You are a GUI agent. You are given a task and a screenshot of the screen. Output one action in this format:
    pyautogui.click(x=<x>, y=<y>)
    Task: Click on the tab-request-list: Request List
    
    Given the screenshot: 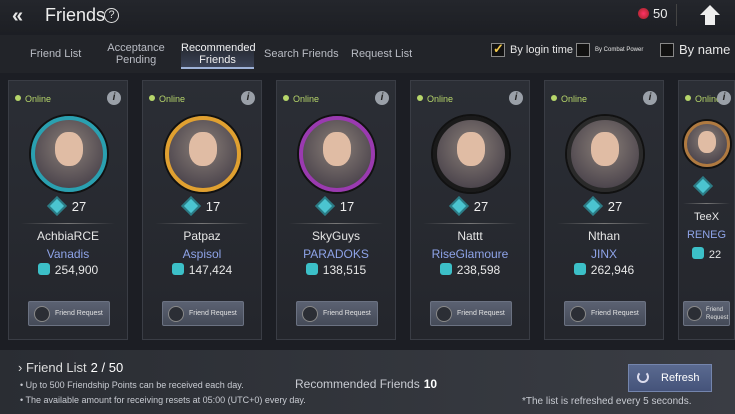 What is the action you would take?
    pyautogui.click(x=382, y=54)
    